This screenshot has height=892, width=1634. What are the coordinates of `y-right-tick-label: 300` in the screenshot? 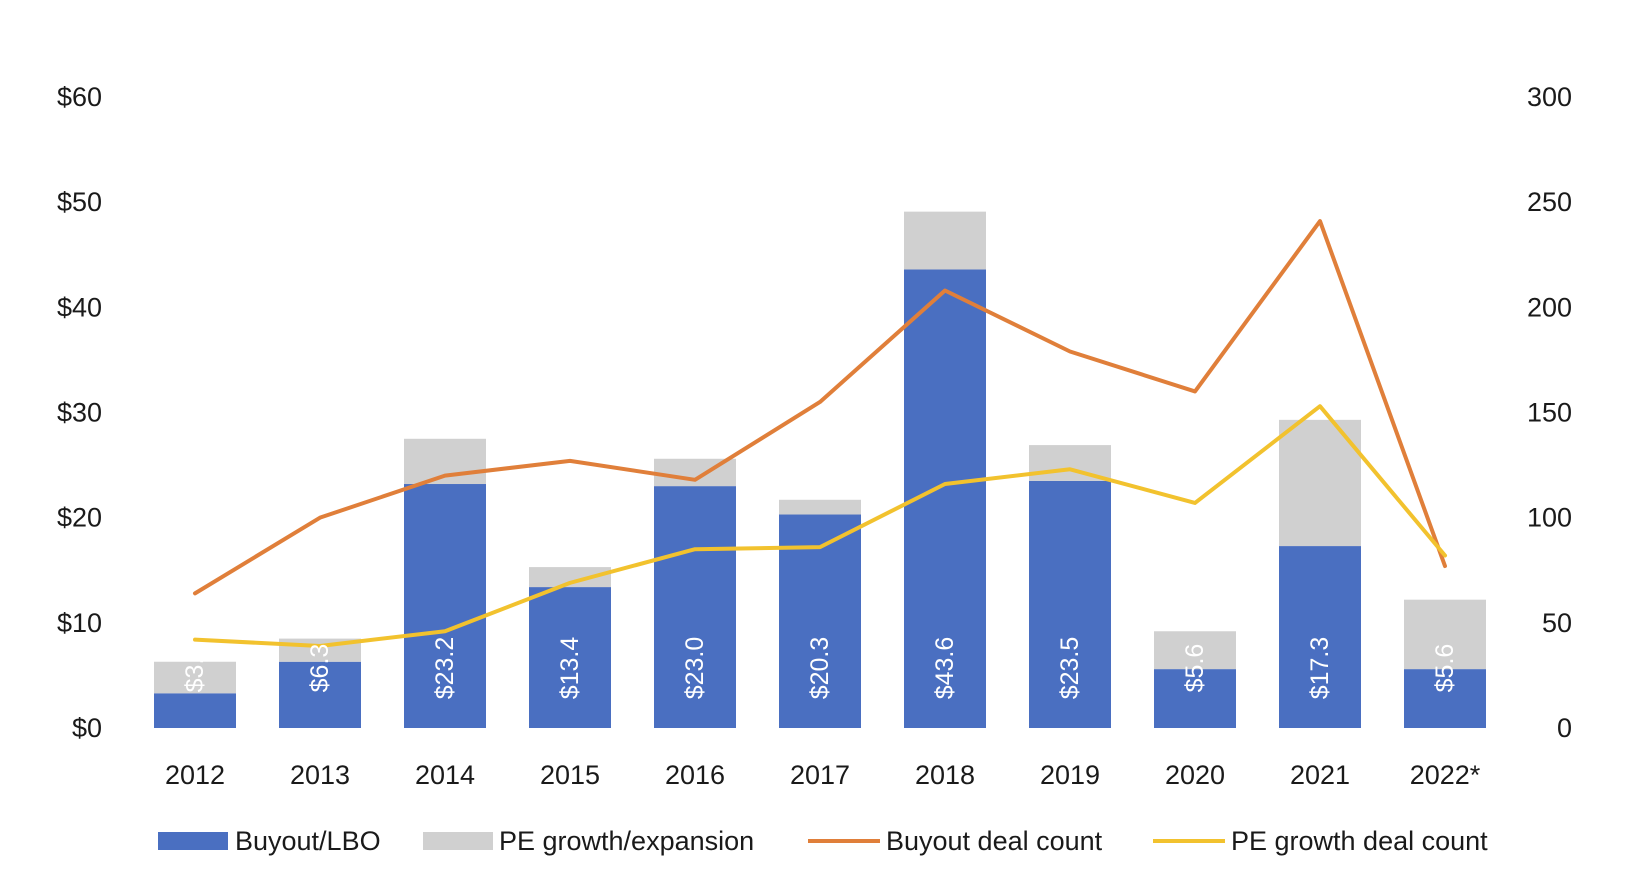 It's located at (1549, 97).